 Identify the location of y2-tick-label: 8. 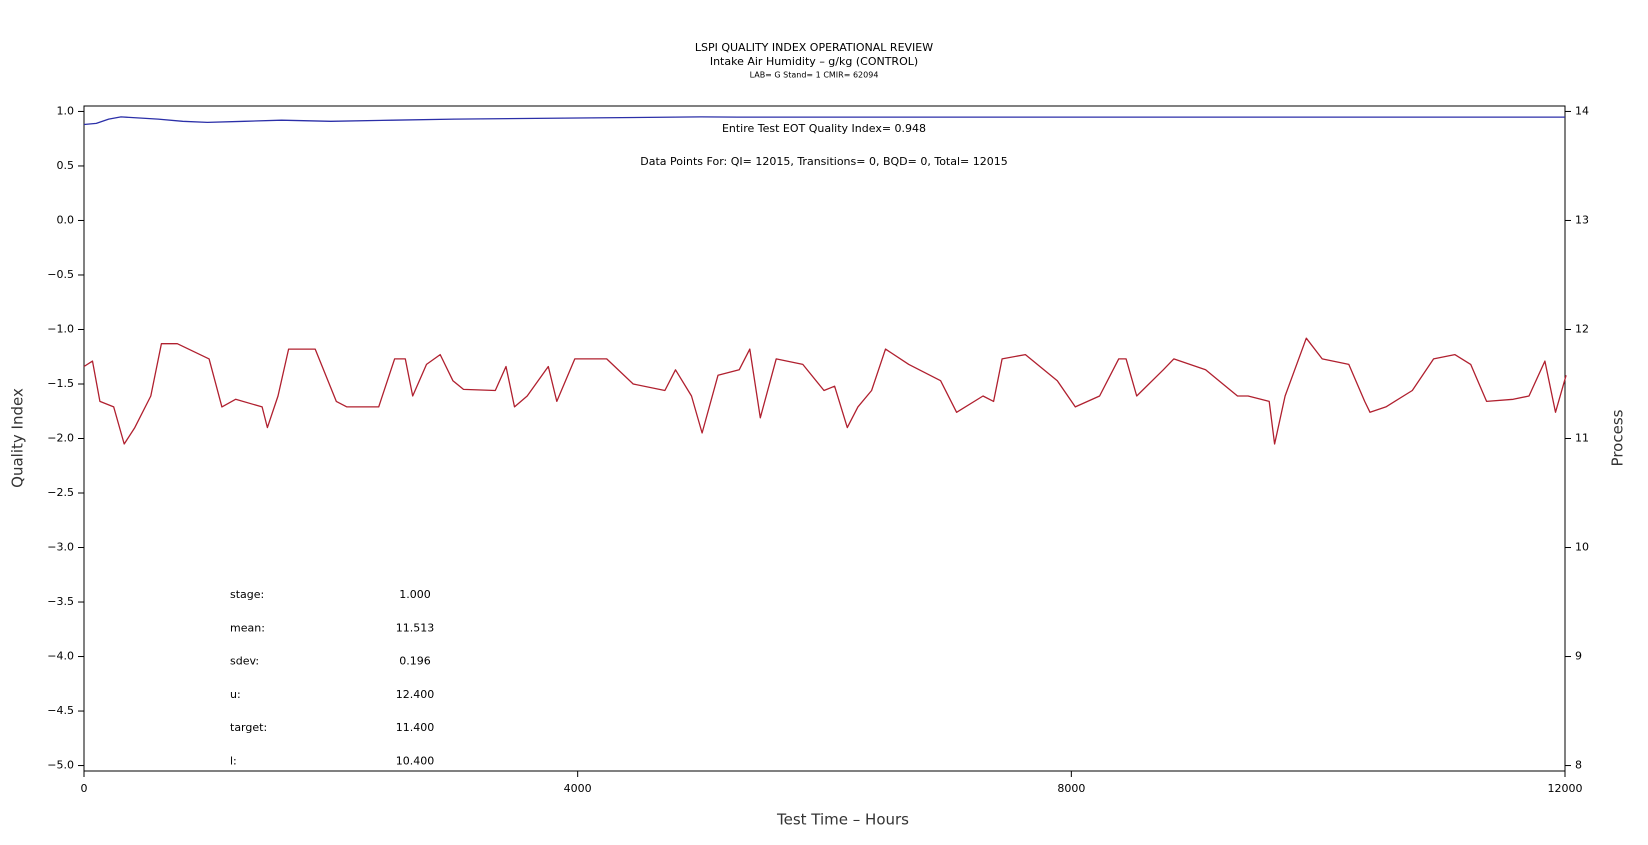
(1578, 765).